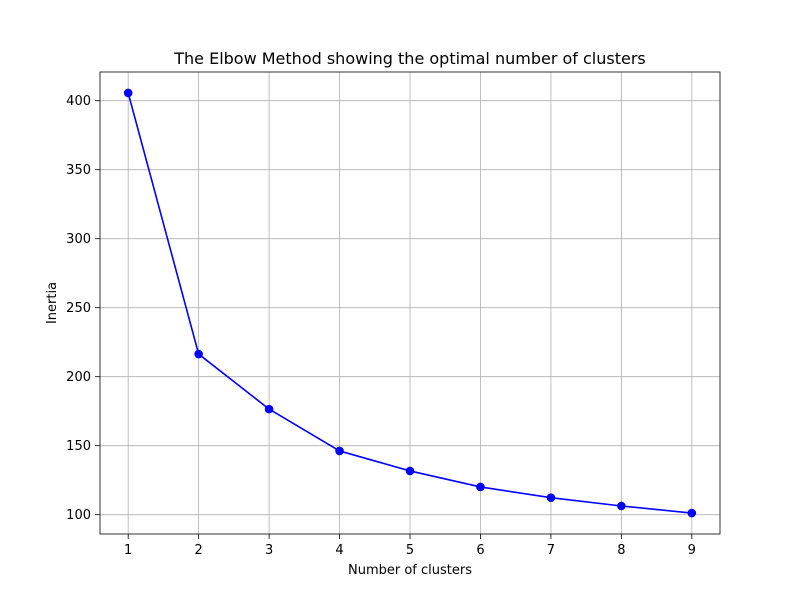 Image resolution: width=800 pixels, height=600 pixels. I want to click on x-tick-label: 3, so click(269, 550).